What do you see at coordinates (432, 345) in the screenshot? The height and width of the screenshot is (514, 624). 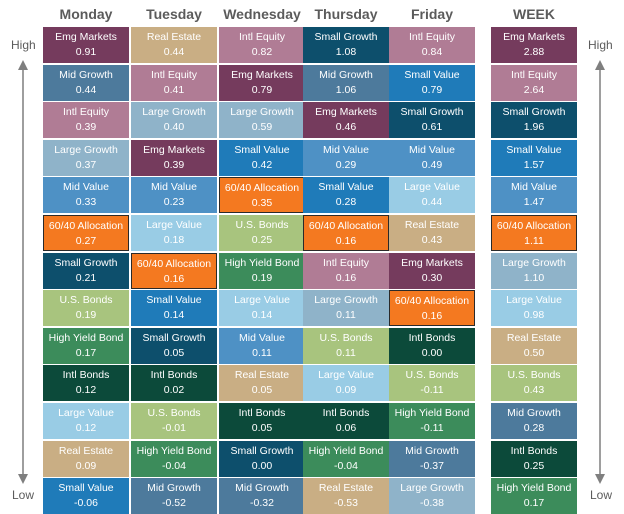 I see `asset-cell: Intl Bonds 0.00` at bounding box center [432, 345].